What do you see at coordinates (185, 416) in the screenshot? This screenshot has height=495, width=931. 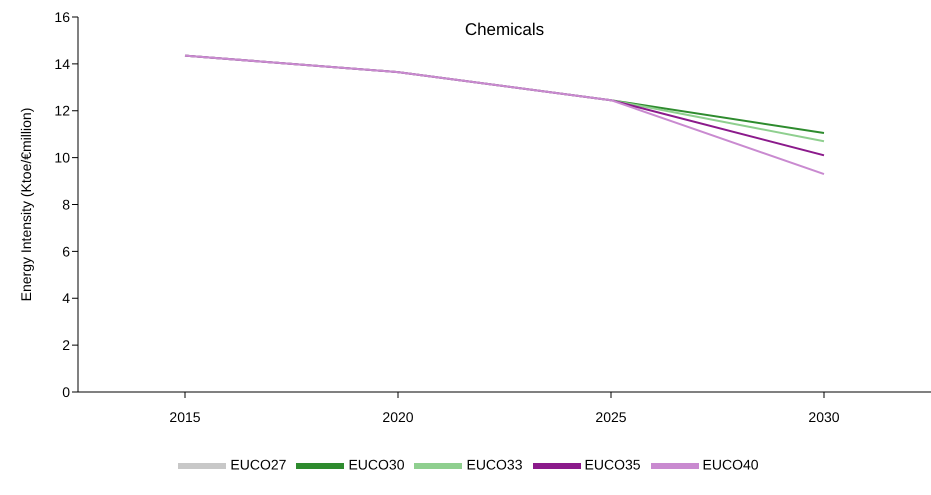 I see `x-tick-label: 2015` at bounding box center [185, 416].